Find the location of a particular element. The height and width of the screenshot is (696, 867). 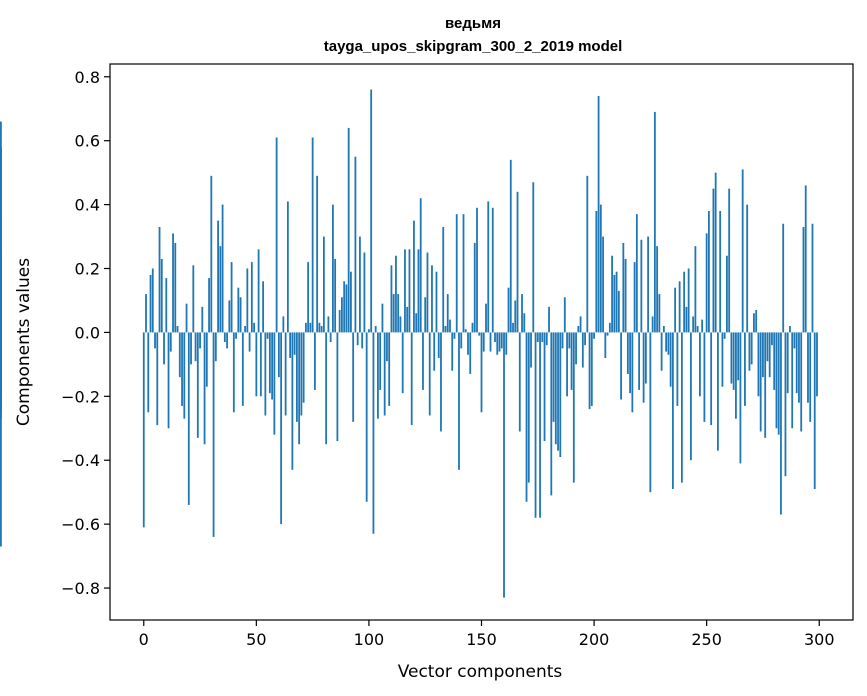

x-axis-ticks: 0 50 100 150 200 250 300 is located at coordinates (487, 634).